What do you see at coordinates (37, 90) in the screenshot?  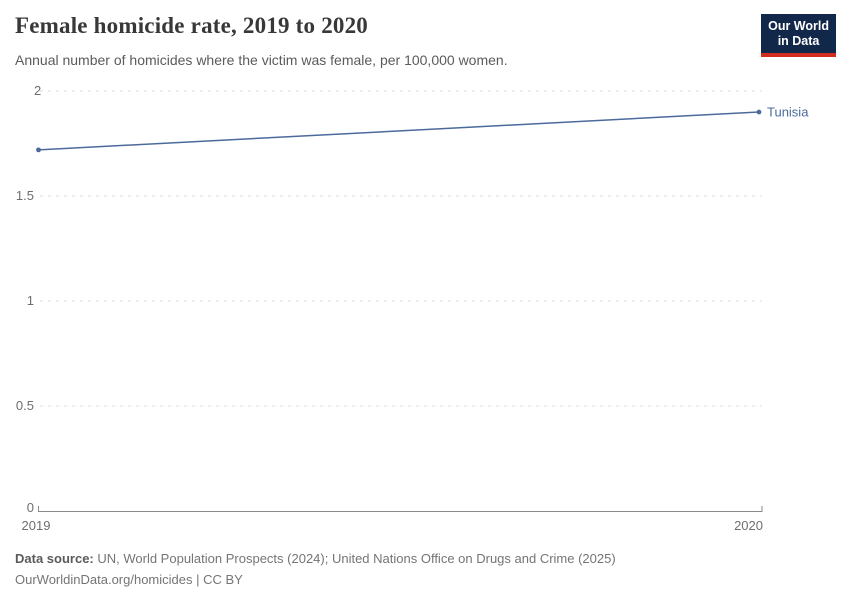 I see `ytick-2: 2` at bounding box center [37, 90].